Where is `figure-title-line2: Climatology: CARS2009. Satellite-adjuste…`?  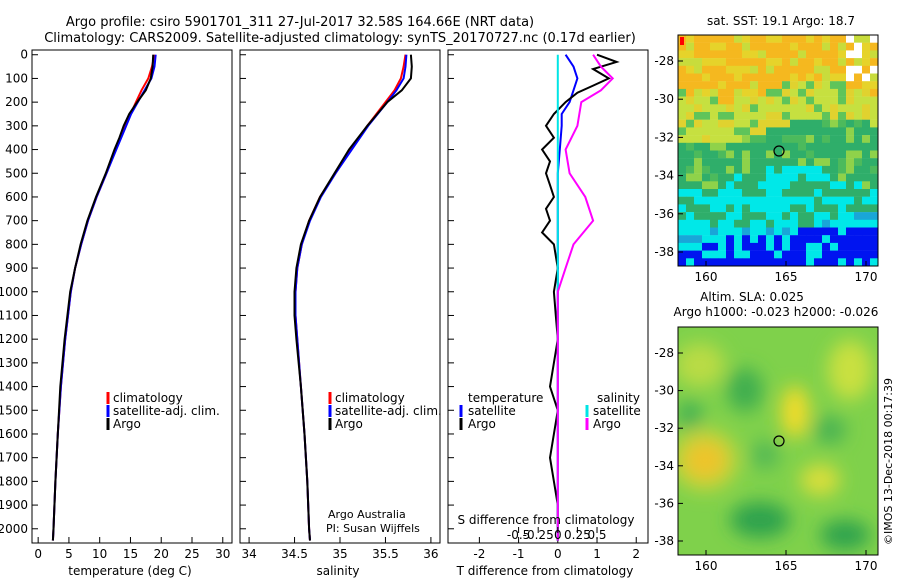
figure-title-line2: Climatology: CARS2009. Satellite-adjuste… is located at coordinates (340, 38).